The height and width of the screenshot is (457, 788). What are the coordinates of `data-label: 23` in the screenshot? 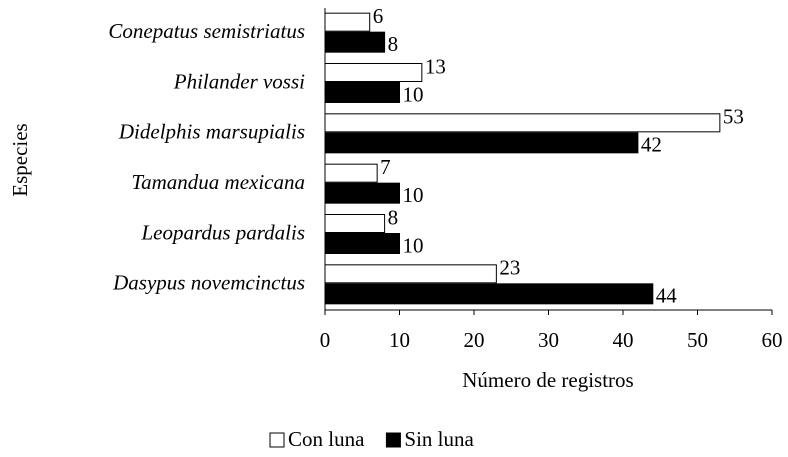 It's located at (509, 268).